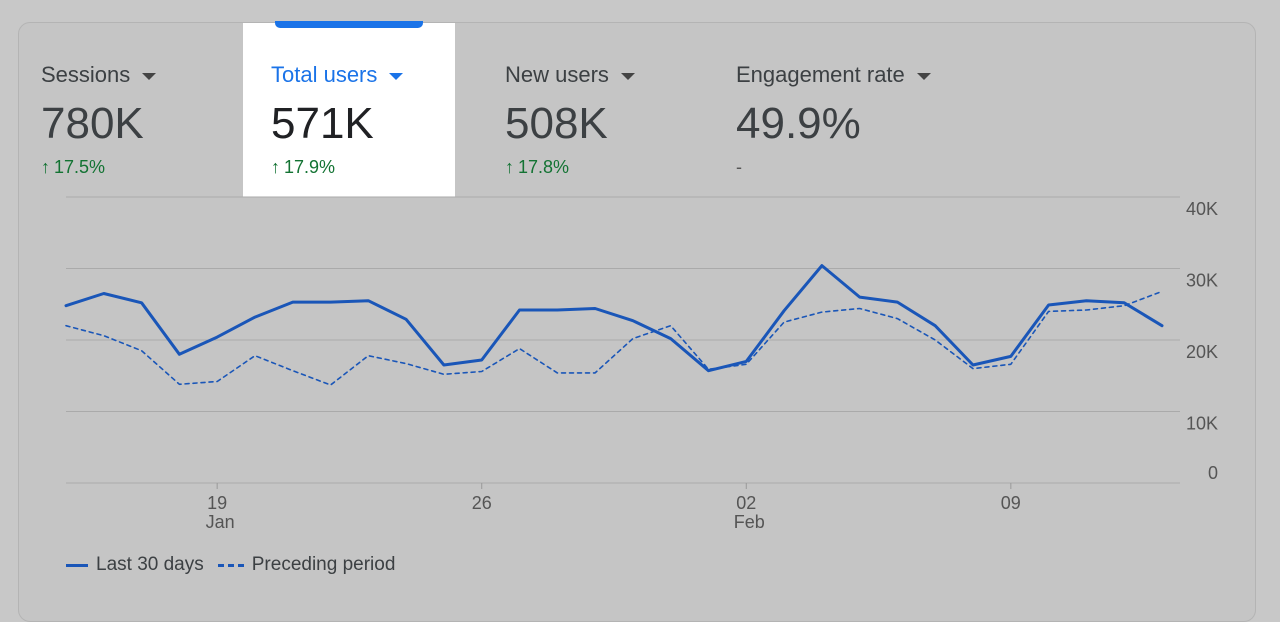 The width and height of the screenshot is (1280, 622). What do you see at coordinates (1202, 209) in the screenshot?
I see `y-tick-label: 40K` at bounding box center [1202, 209].